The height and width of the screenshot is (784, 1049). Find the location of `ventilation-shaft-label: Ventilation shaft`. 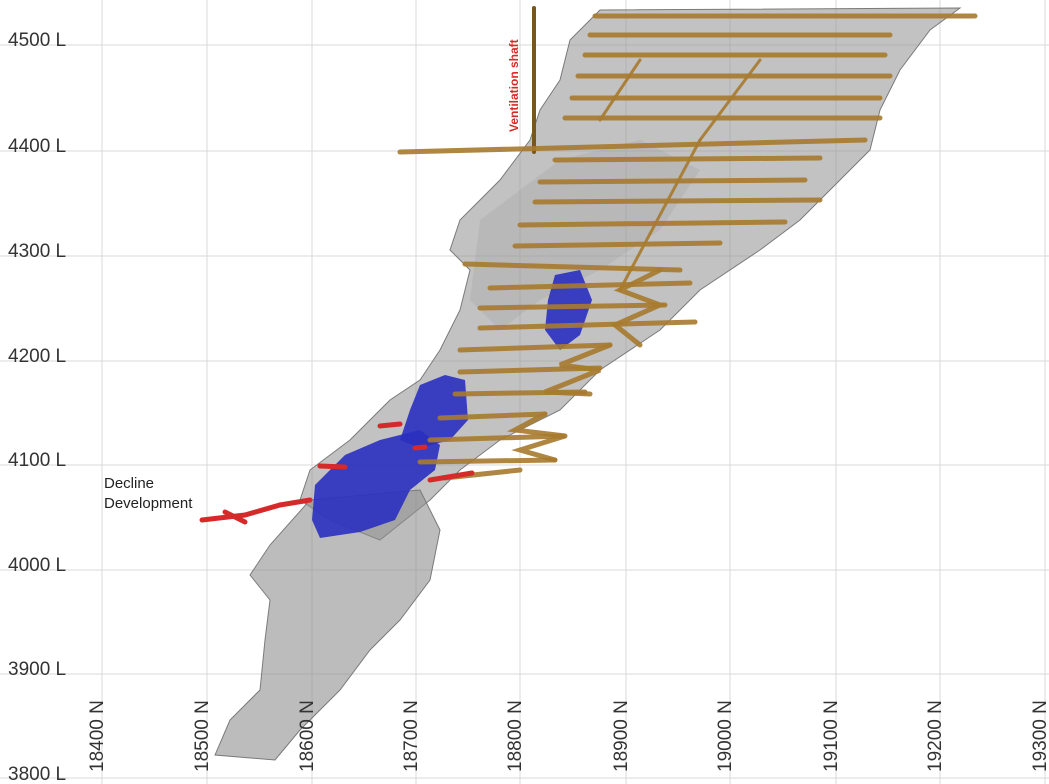

ventilation-shaft-label: Ventilation shaft is located at coordinates (514, 85).